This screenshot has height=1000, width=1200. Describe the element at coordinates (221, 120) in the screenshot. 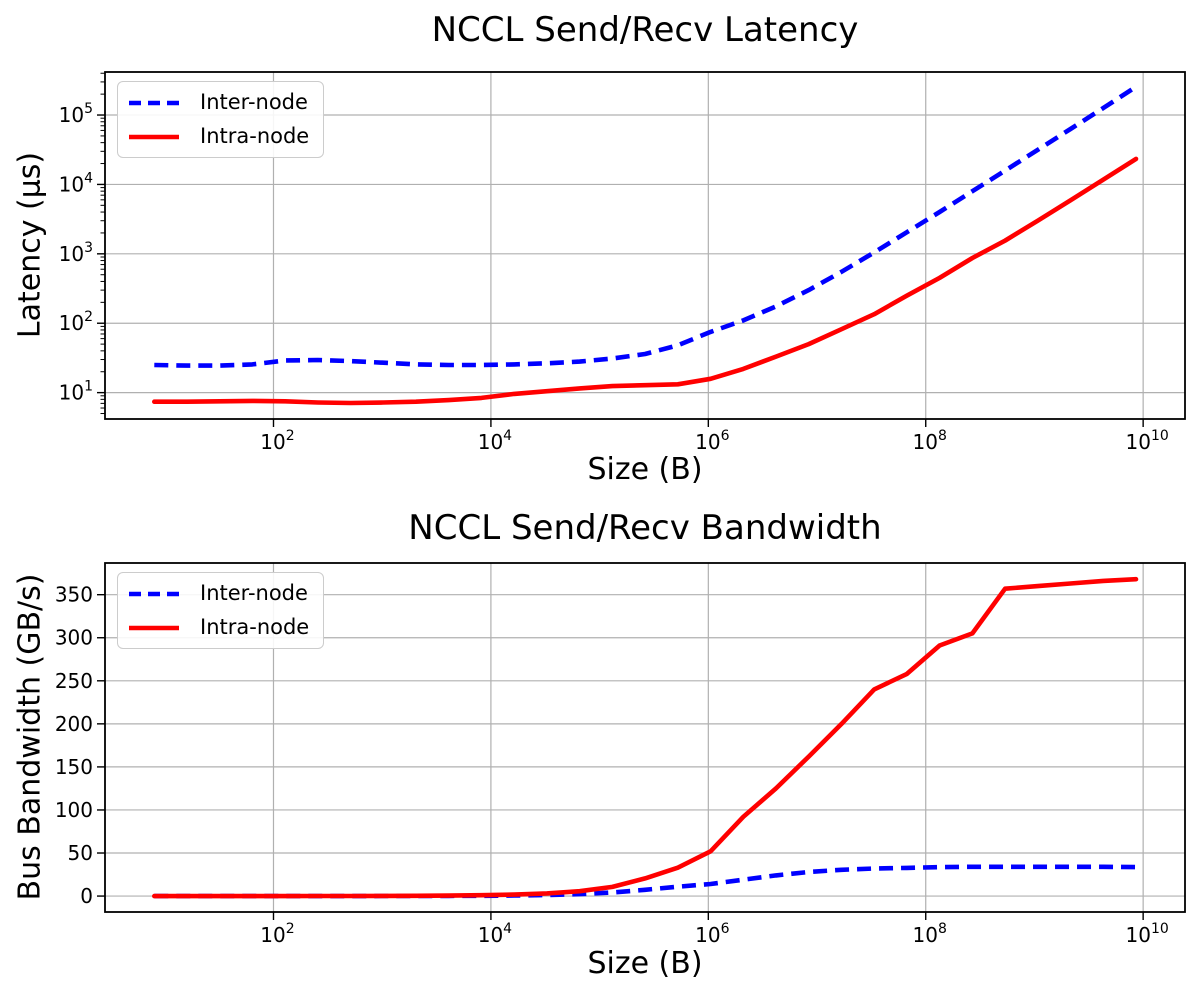

I see `latency-legend: Inter-node Intra-node` at that location.